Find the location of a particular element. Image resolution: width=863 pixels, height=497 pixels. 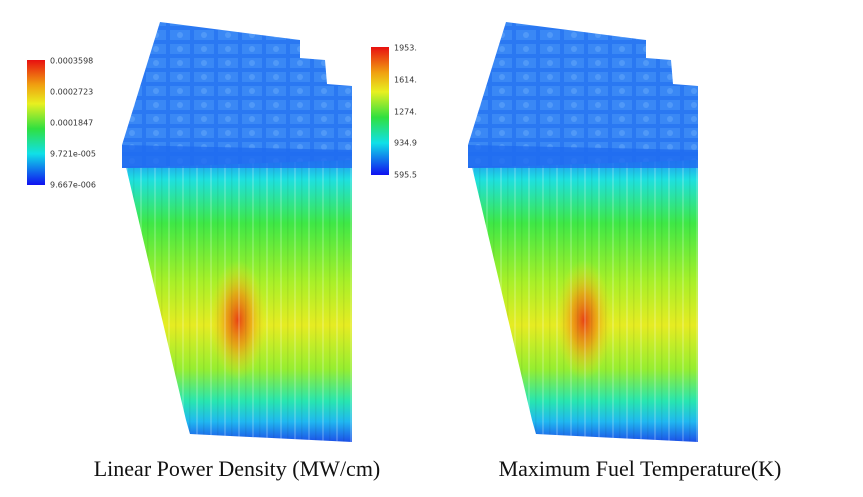

caption: Linear Power Density (MW/cm) is located at coordinates (237, 468).